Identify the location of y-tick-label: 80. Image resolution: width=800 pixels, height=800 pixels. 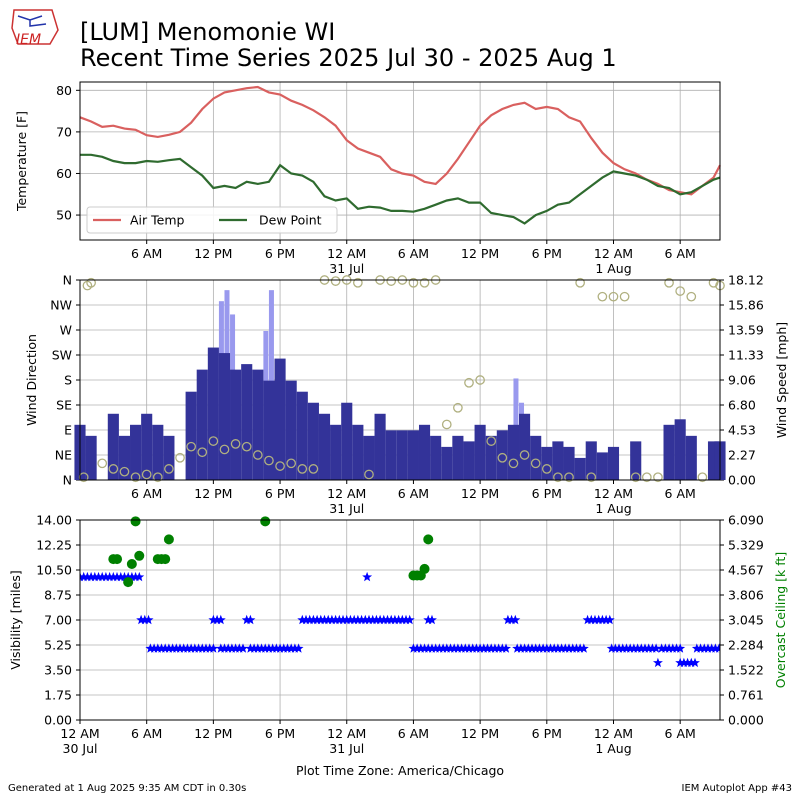
(64, 90).